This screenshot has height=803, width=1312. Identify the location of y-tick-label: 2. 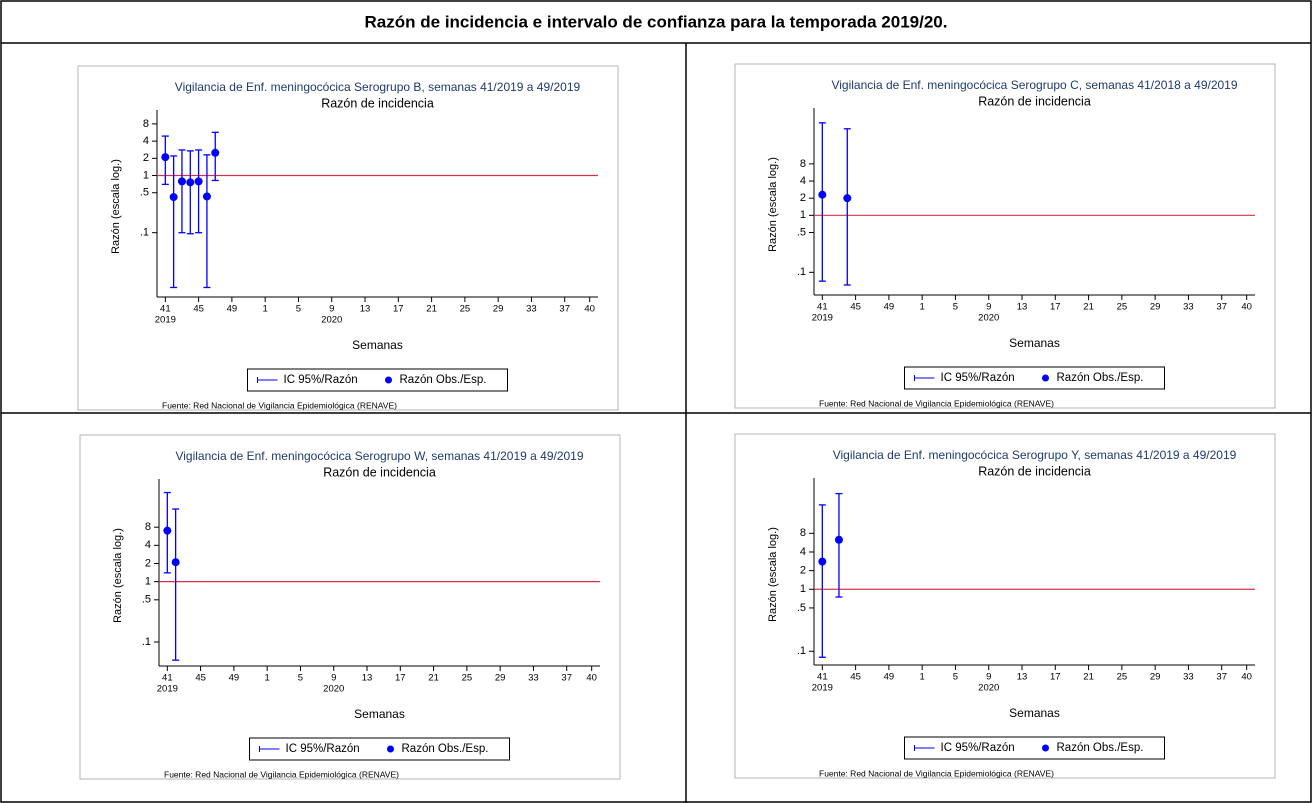
(146, 158).